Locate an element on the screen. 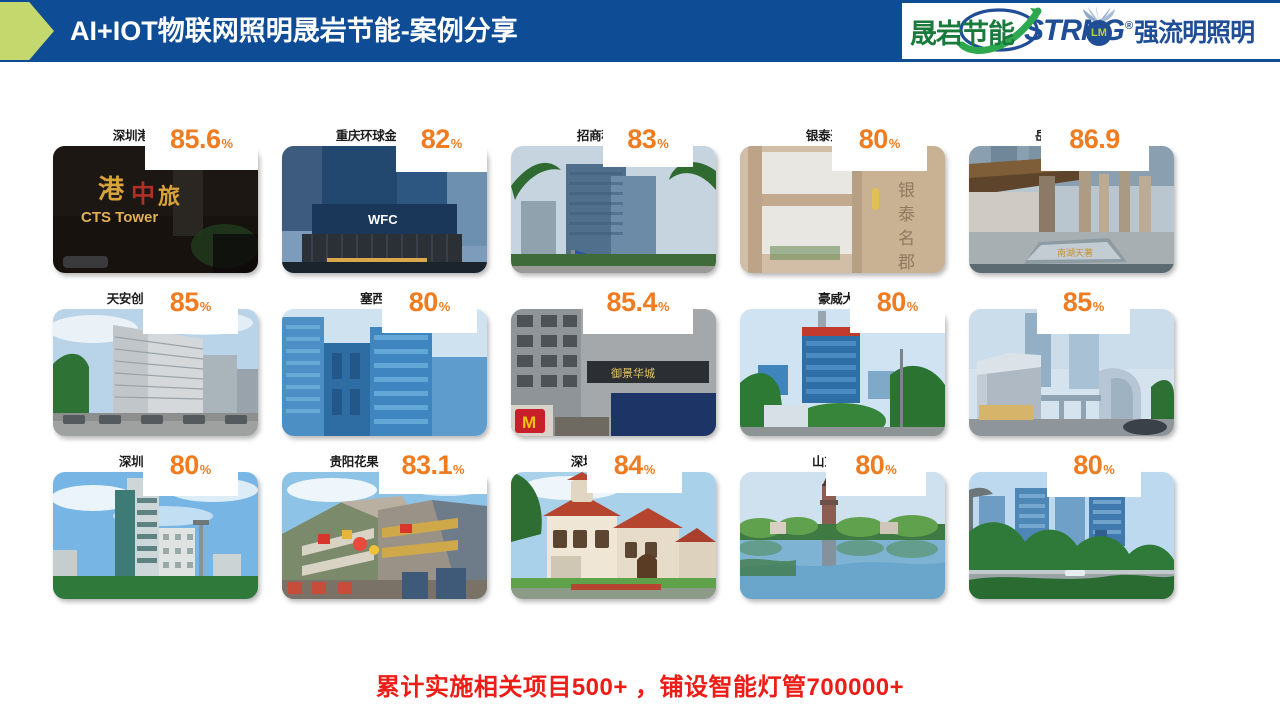  summary-statement: 累计实施相关项目500+ ，铺设智能灯管700000+ is located at coordinates (640, 687).